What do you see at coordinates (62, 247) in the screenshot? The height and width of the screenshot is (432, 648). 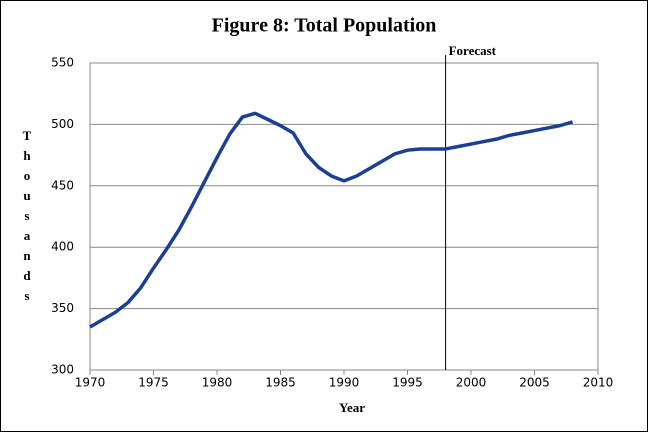 I see `y-tick-label: 400` at bounding box center [62, 247].